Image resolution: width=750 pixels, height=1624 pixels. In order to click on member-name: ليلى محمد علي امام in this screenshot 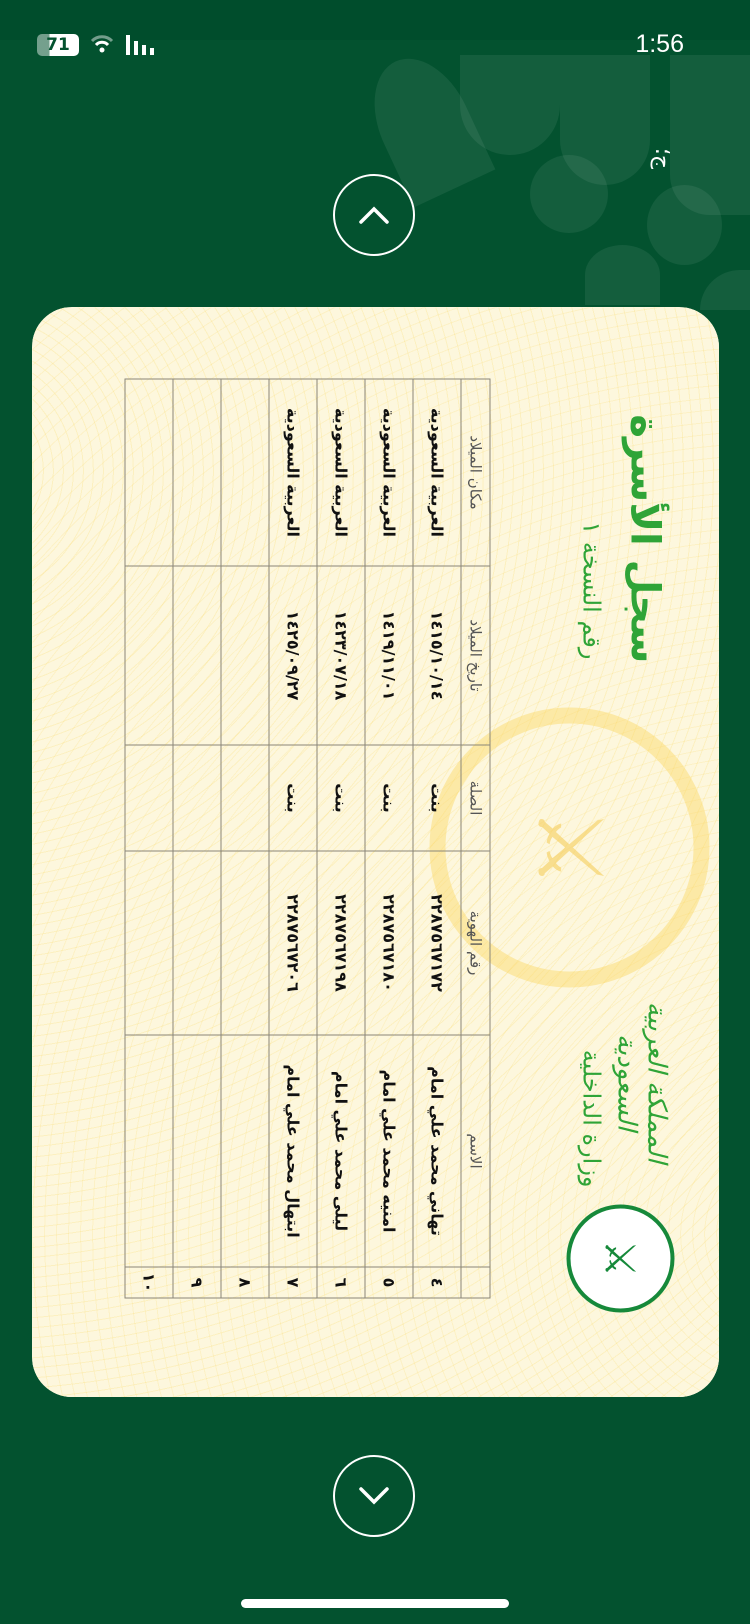, I will do `click(340, 1150)`.